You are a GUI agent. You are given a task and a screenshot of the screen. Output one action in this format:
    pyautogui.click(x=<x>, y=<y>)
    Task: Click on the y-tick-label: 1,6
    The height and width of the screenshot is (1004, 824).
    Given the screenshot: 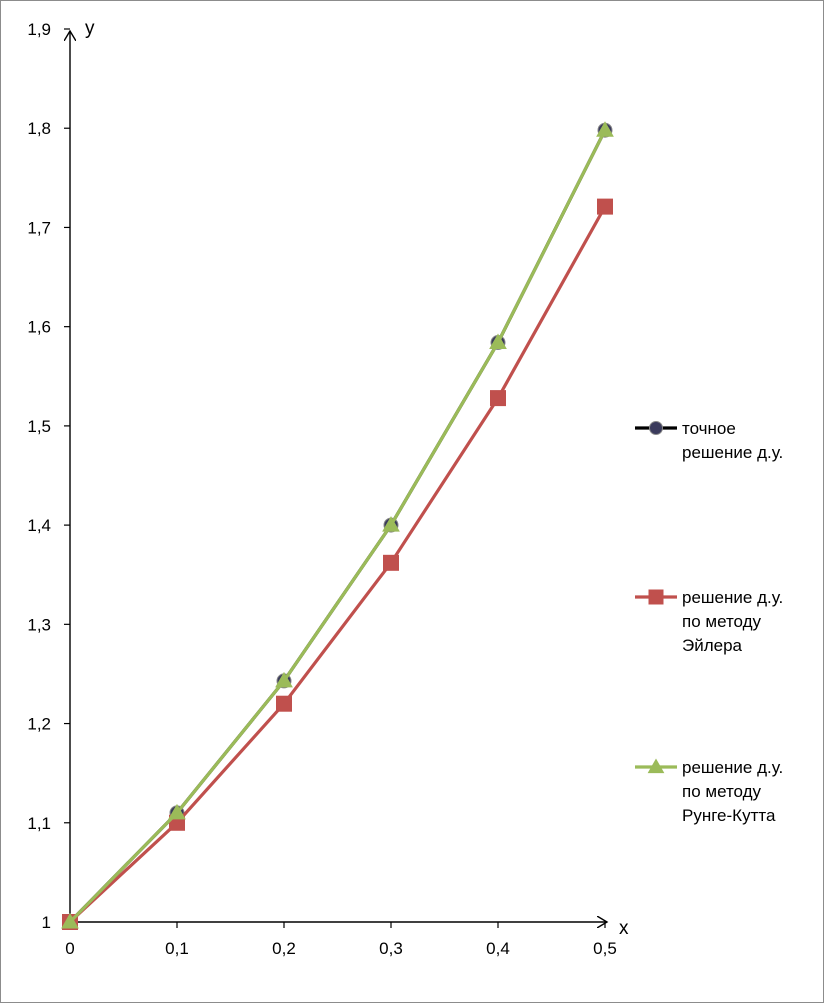 What is the action you would take?
    pyautogui.click(x=39, y=327)
    